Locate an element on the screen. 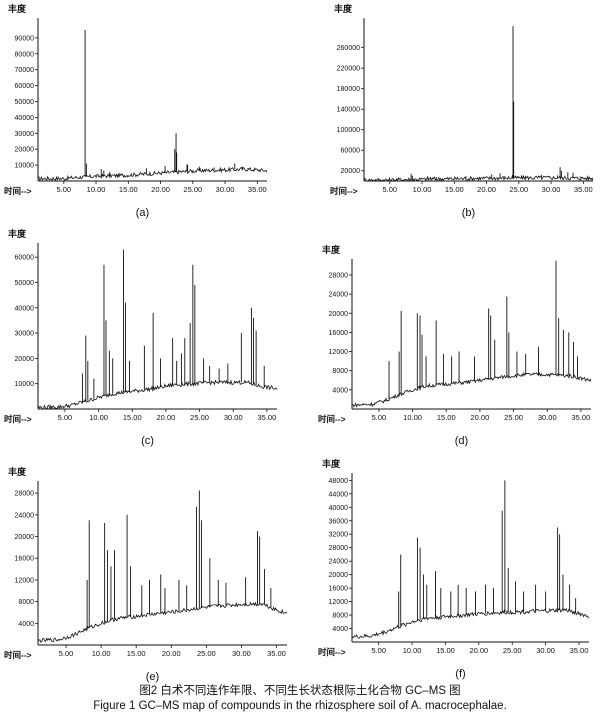  y-tick-label: 80000 is located at coordinates (25, 54).